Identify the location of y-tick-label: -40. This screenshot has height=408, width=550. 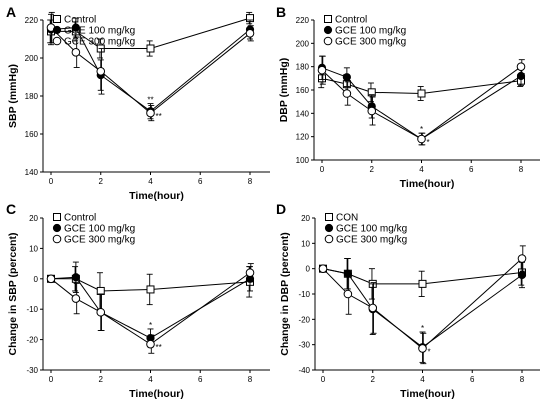
(304, 370).